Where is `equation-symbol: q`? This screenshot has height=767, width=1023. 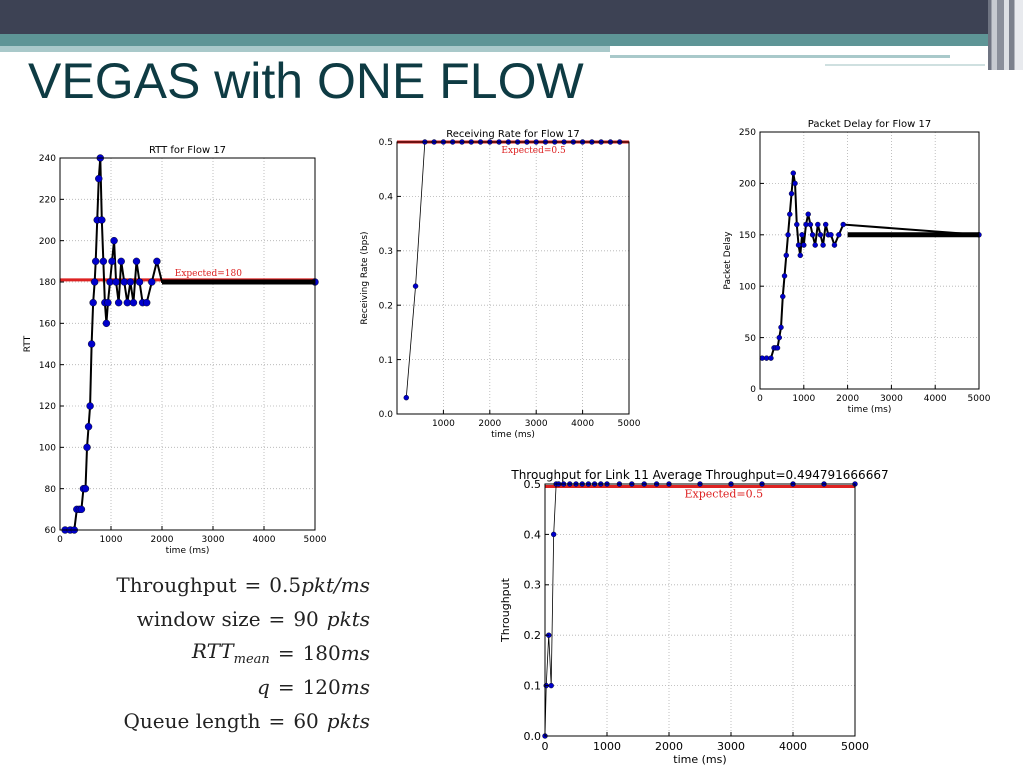 equation-symbol: q is located at coordinates (263, 687).